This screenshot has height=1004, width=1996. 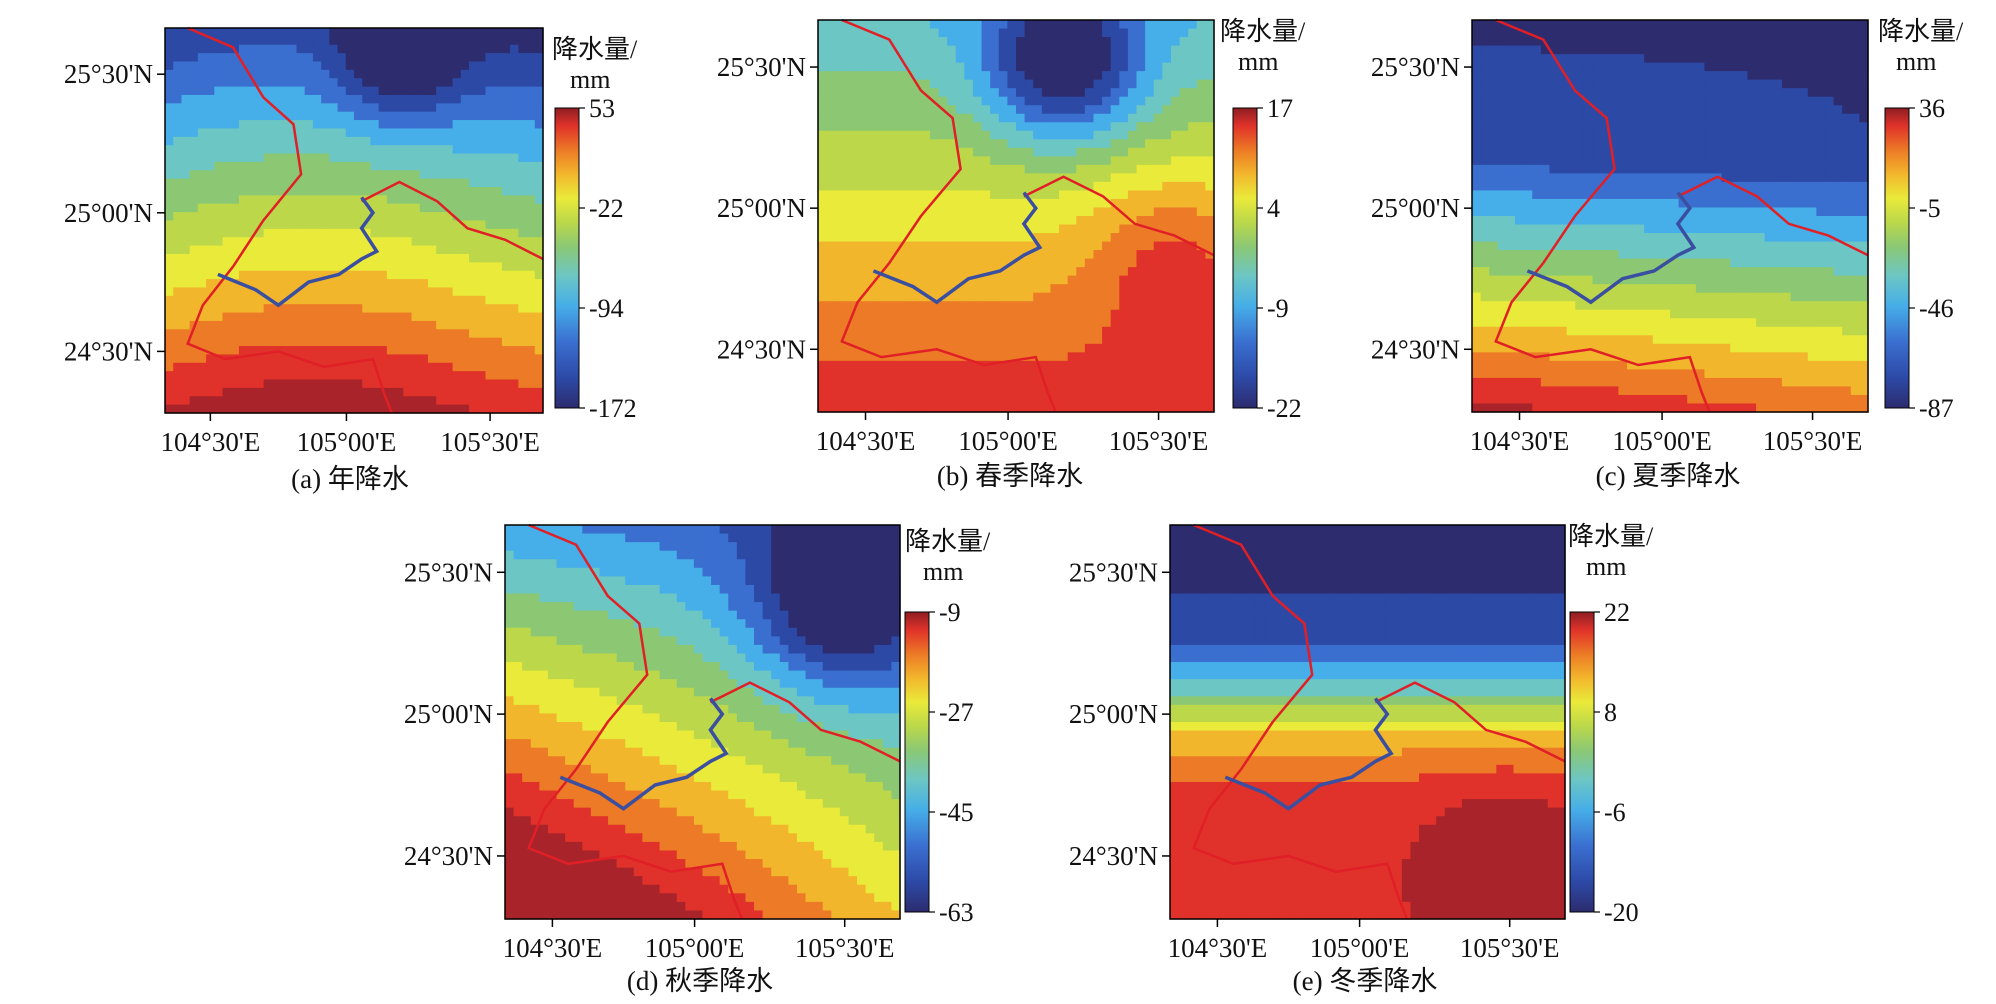 What do you see at coordinates (1280, 108) in the screenshot?
I see `colorbar-tick-label: 17` at bounding box center [1280, 108].